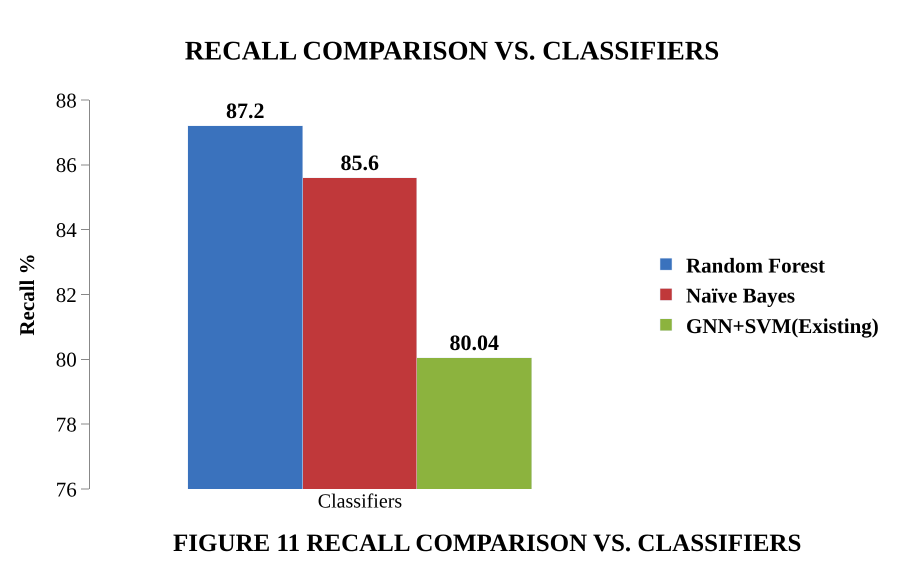 This screenshot has height=579, width=904. I want to click on legend-label: Naïve Bayes, so click(741, 296).